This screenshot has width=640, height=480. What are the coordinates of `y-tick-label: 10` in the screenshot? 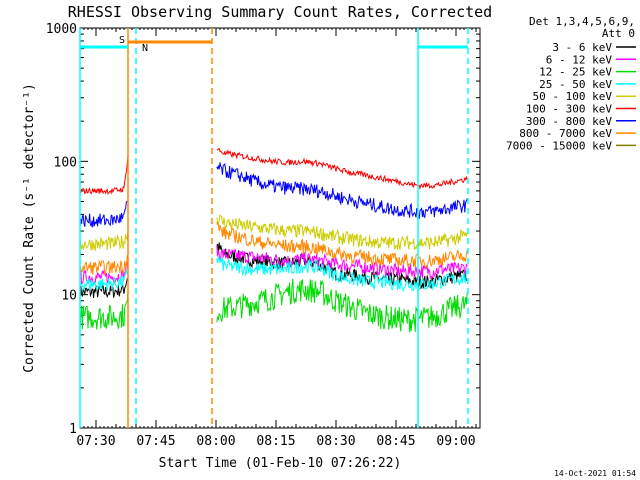 It's located at (69, 296).